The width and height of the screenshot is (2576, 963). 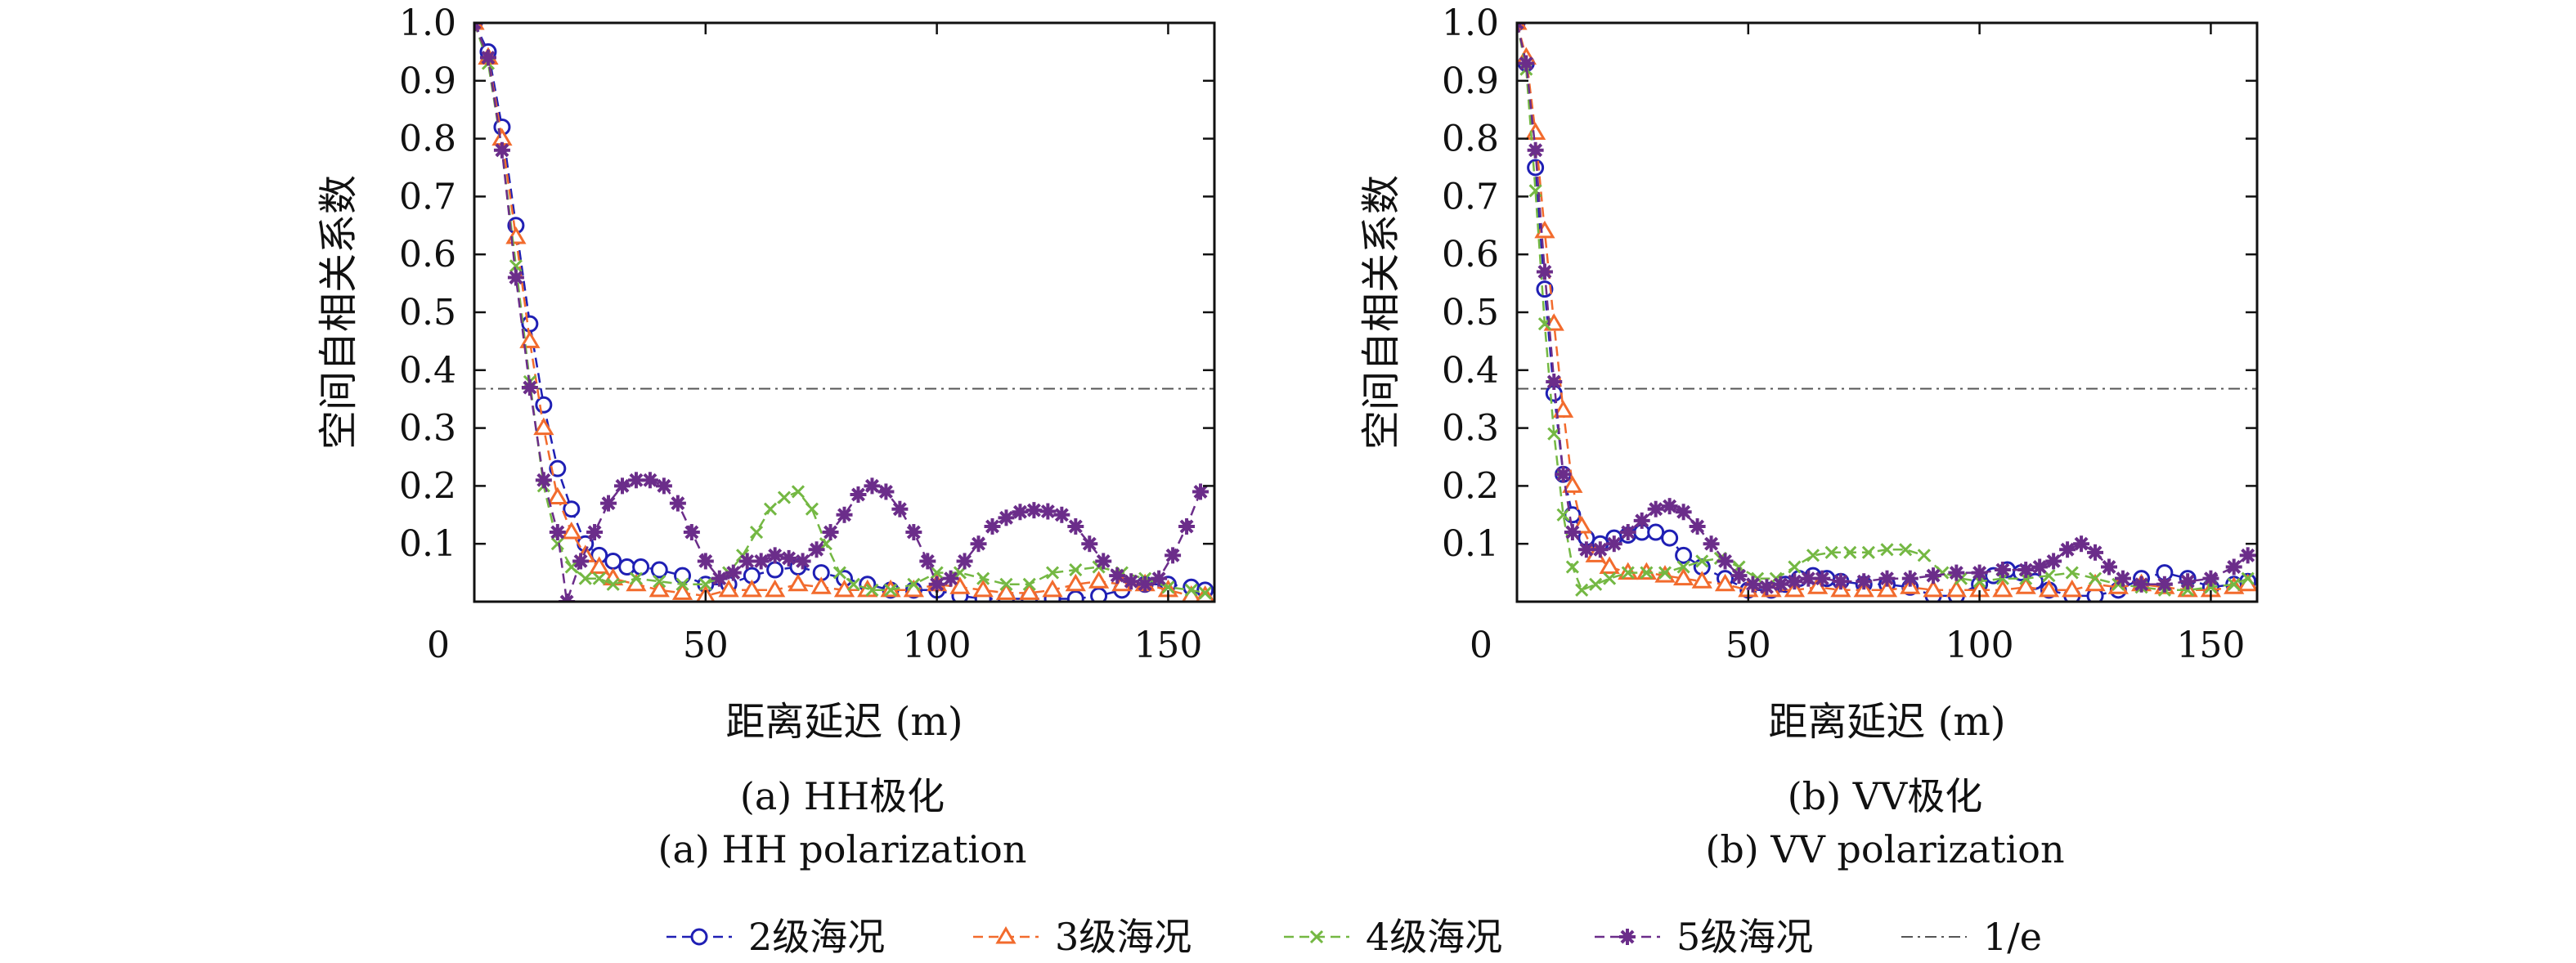 I want to click on x-tick-label: 100, so click(x=937, y=646).